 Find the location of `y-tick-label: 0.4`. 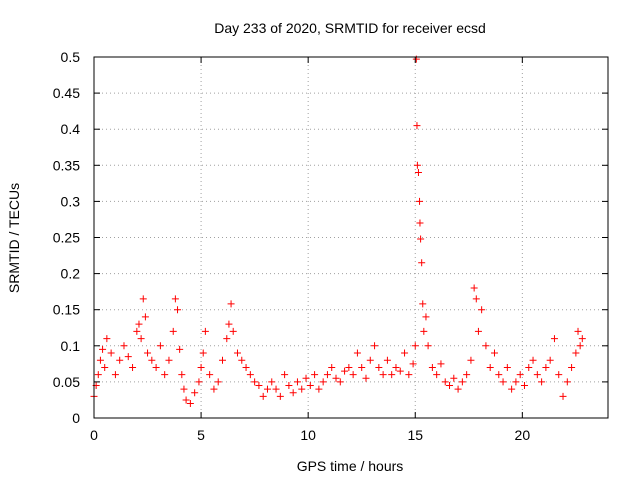

y-tick-label: 0.4 is located at coordinates (71, 129).